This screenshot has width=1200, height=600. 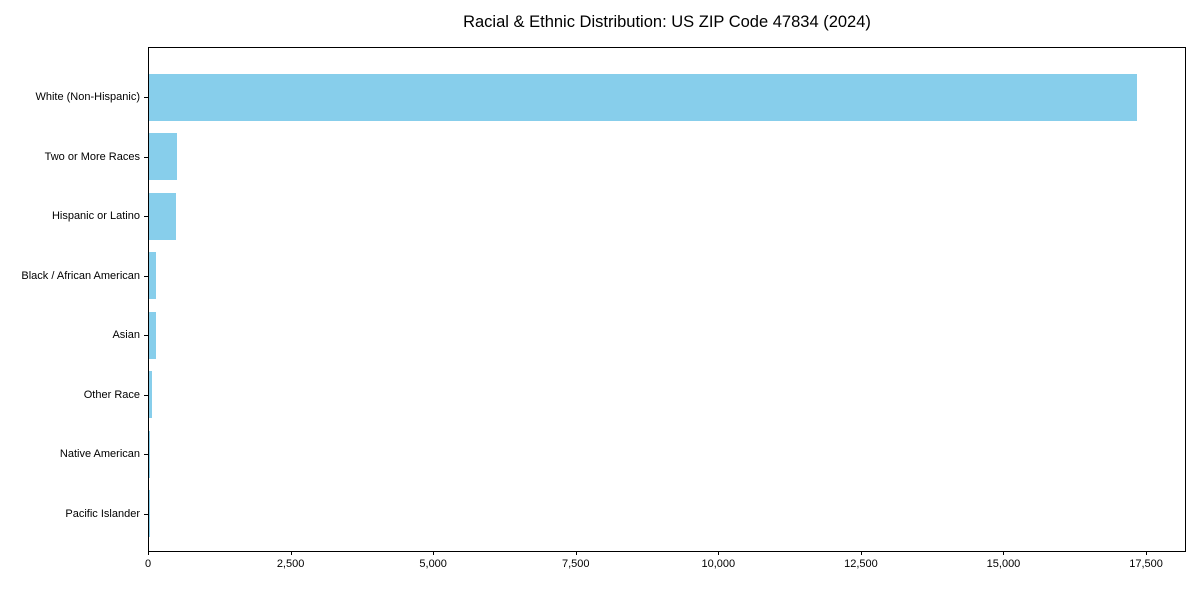 What do you see at coordinates (149, 454) in the screenshot?
I see `bar-native-american` at bounding box center [149, 454].